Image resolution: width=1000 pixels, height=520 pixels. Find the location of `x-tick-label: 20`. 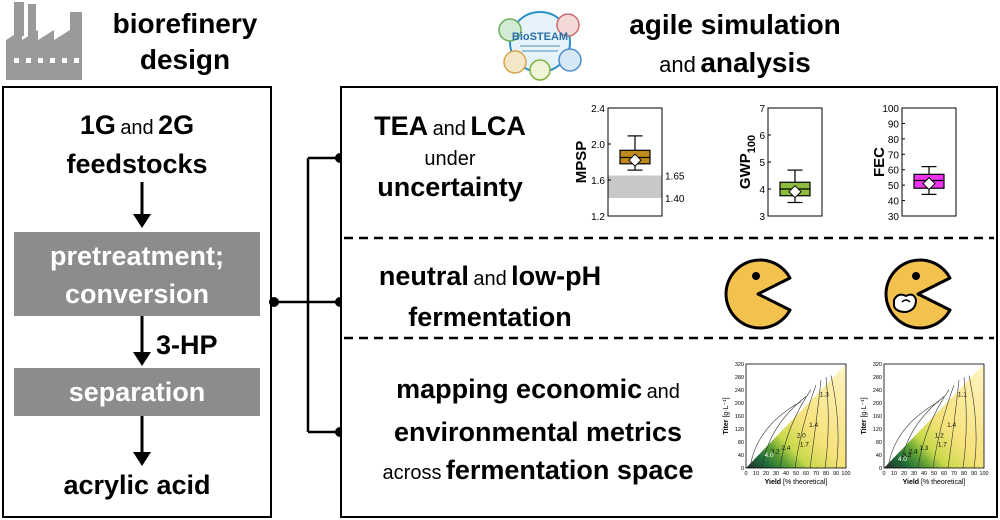

x-tick-label: 20 is located at coordinates (766, 474).